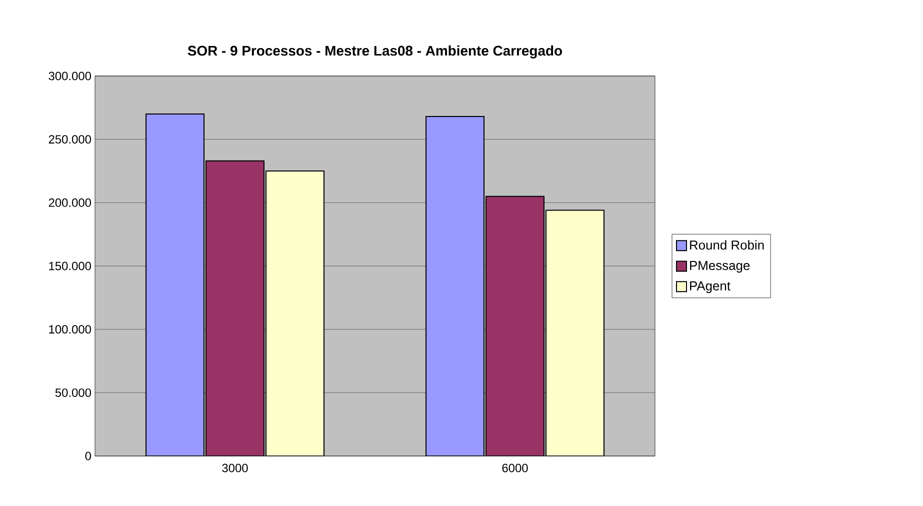 This screenshot has width=923, height=506. I want to click on chart-title: SOR - 9 Processos - Mestre Las08 - Ambiente Carregado, so click(375, 51).